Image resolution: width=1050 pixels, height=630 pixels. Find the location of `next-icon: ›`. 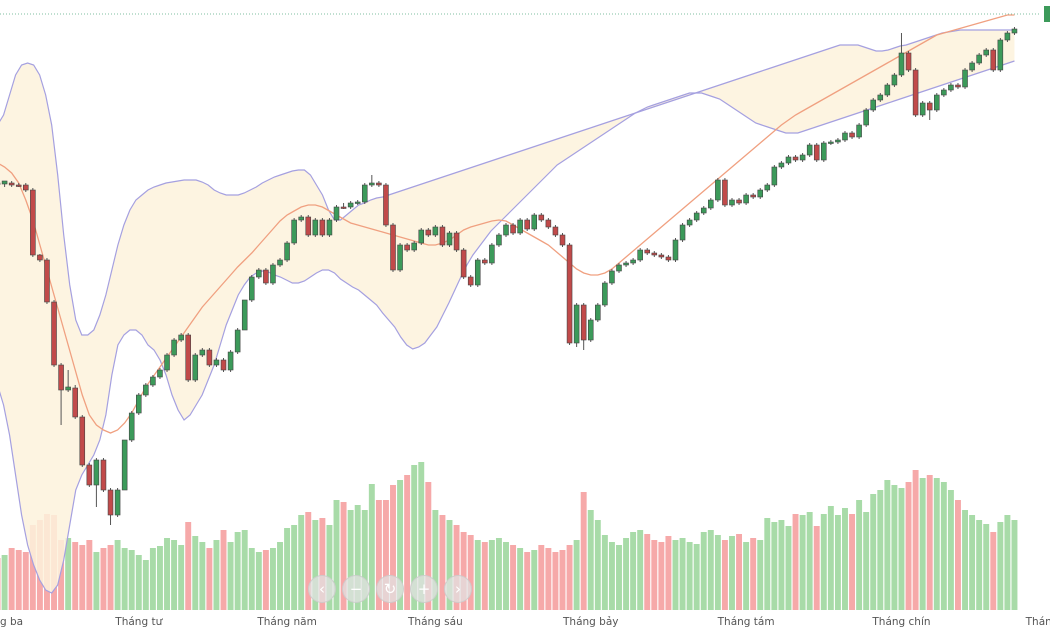

next-icon: › is located at coordinates (458, 589).